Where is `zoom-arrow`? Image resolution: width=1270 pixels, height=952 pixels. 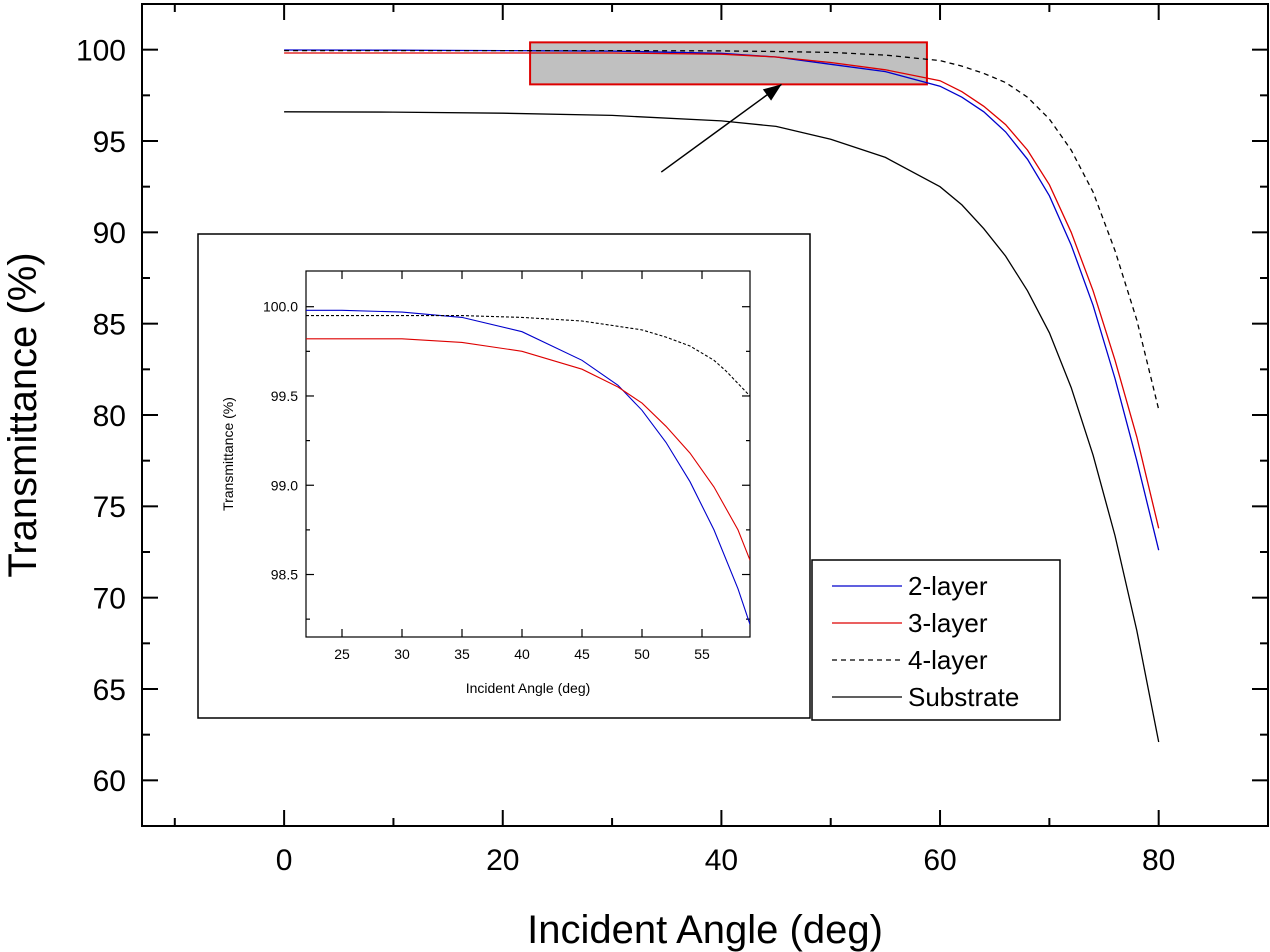 zoom-arrow is located at coordinates (721, 128).